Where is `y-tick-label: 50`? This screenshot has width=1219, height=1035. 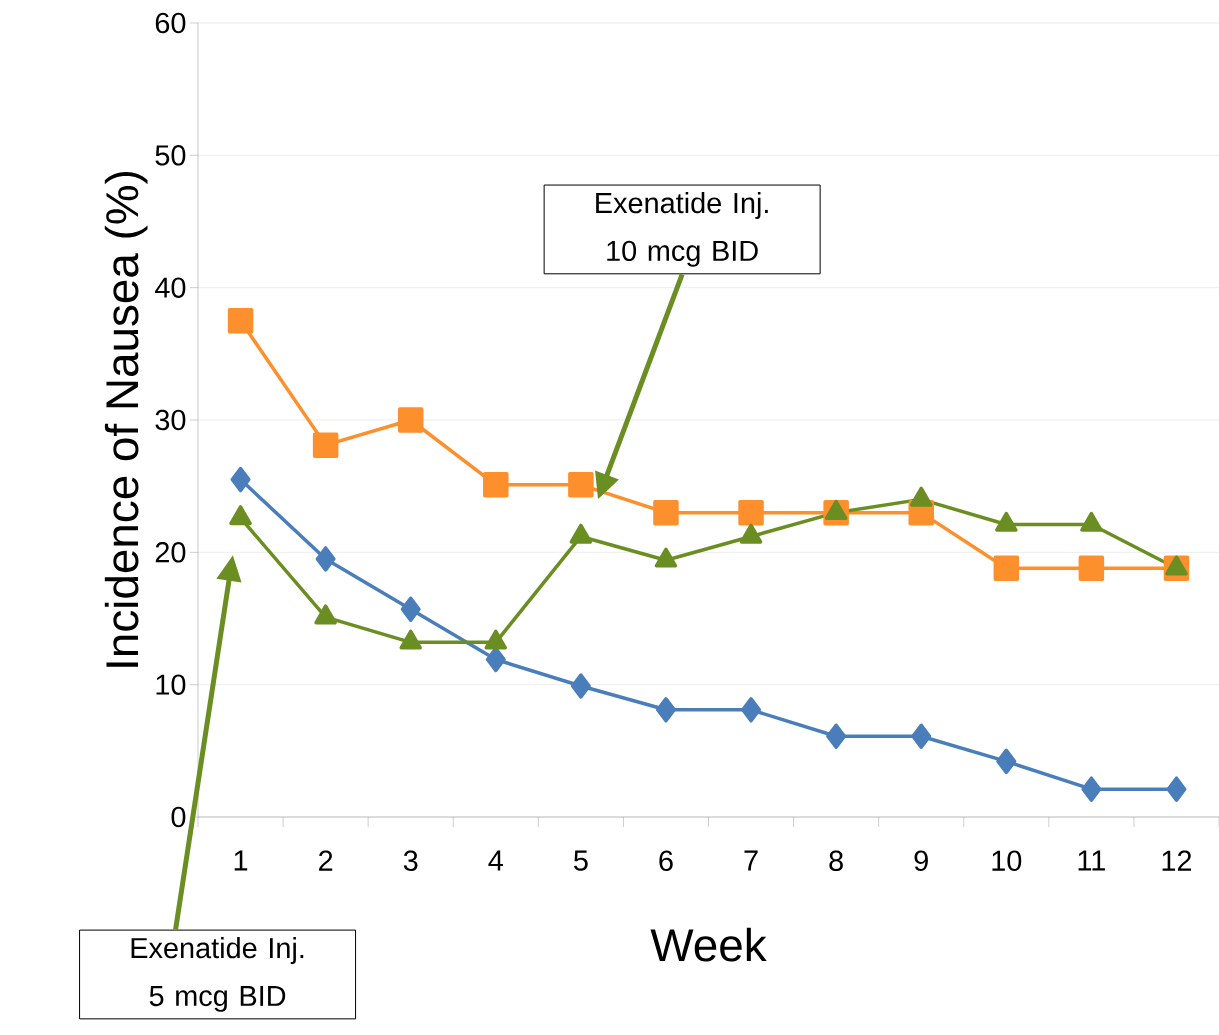 y-tick-label: 50 is located at coordinates (170, 155).